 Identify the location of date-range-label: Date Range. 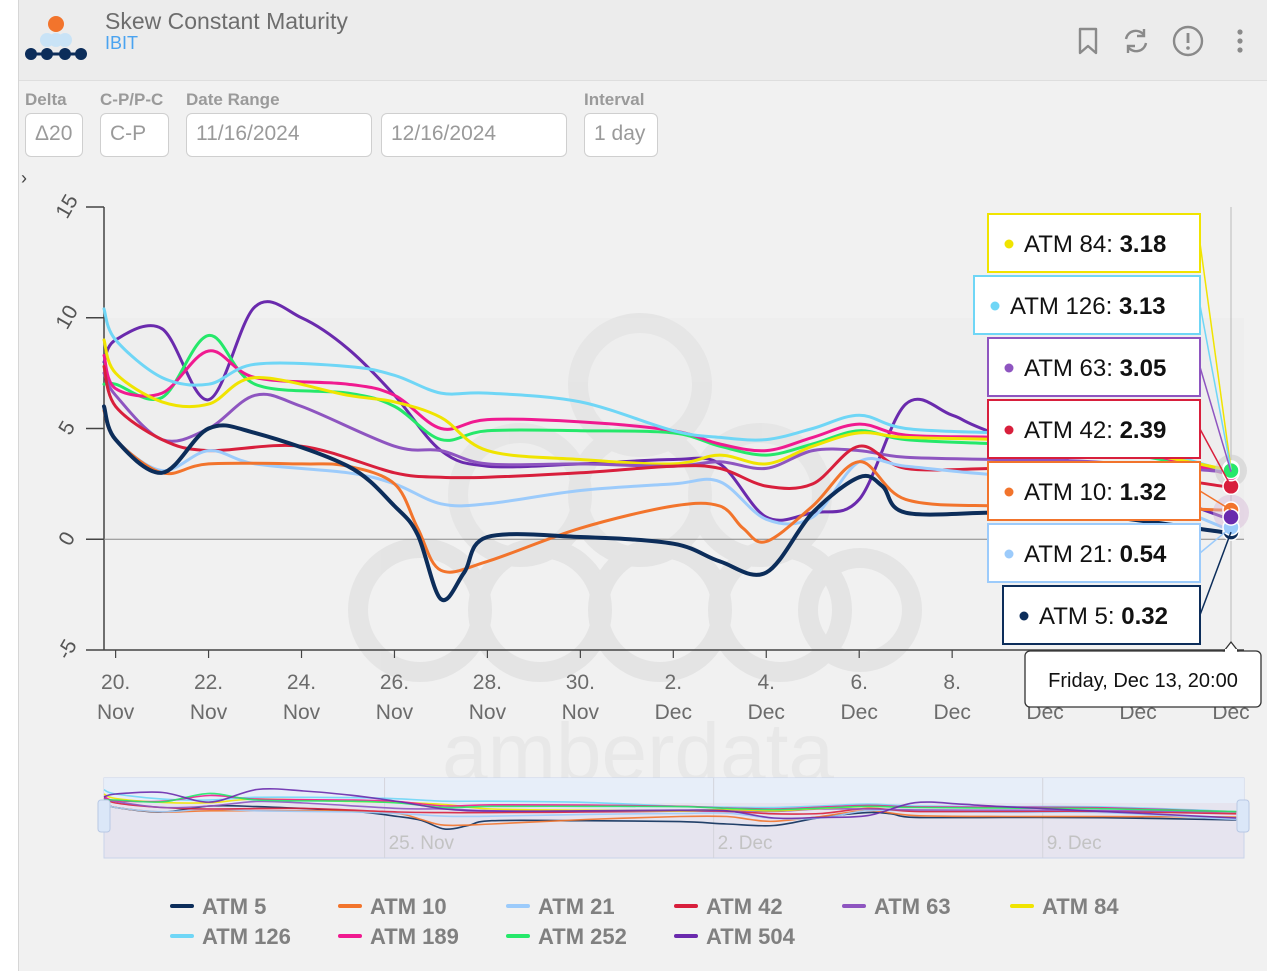
(233, 99).